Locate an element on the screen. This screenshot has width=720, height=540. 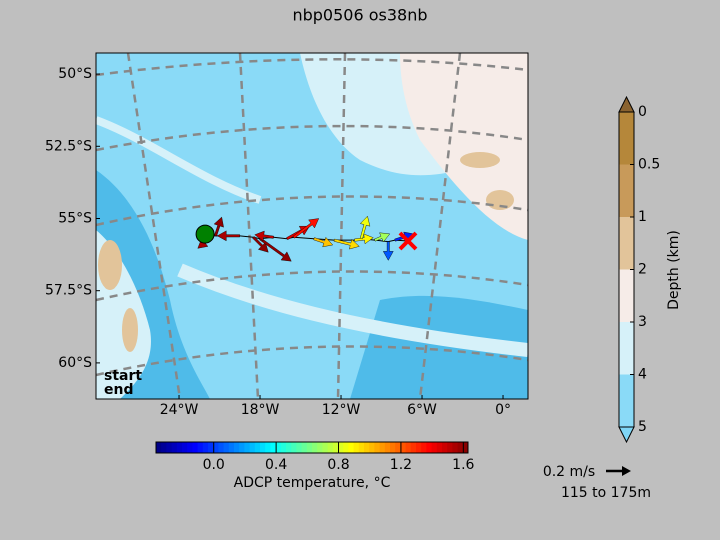
y-tick-label: 50°S is located at coordinates (75, 74).